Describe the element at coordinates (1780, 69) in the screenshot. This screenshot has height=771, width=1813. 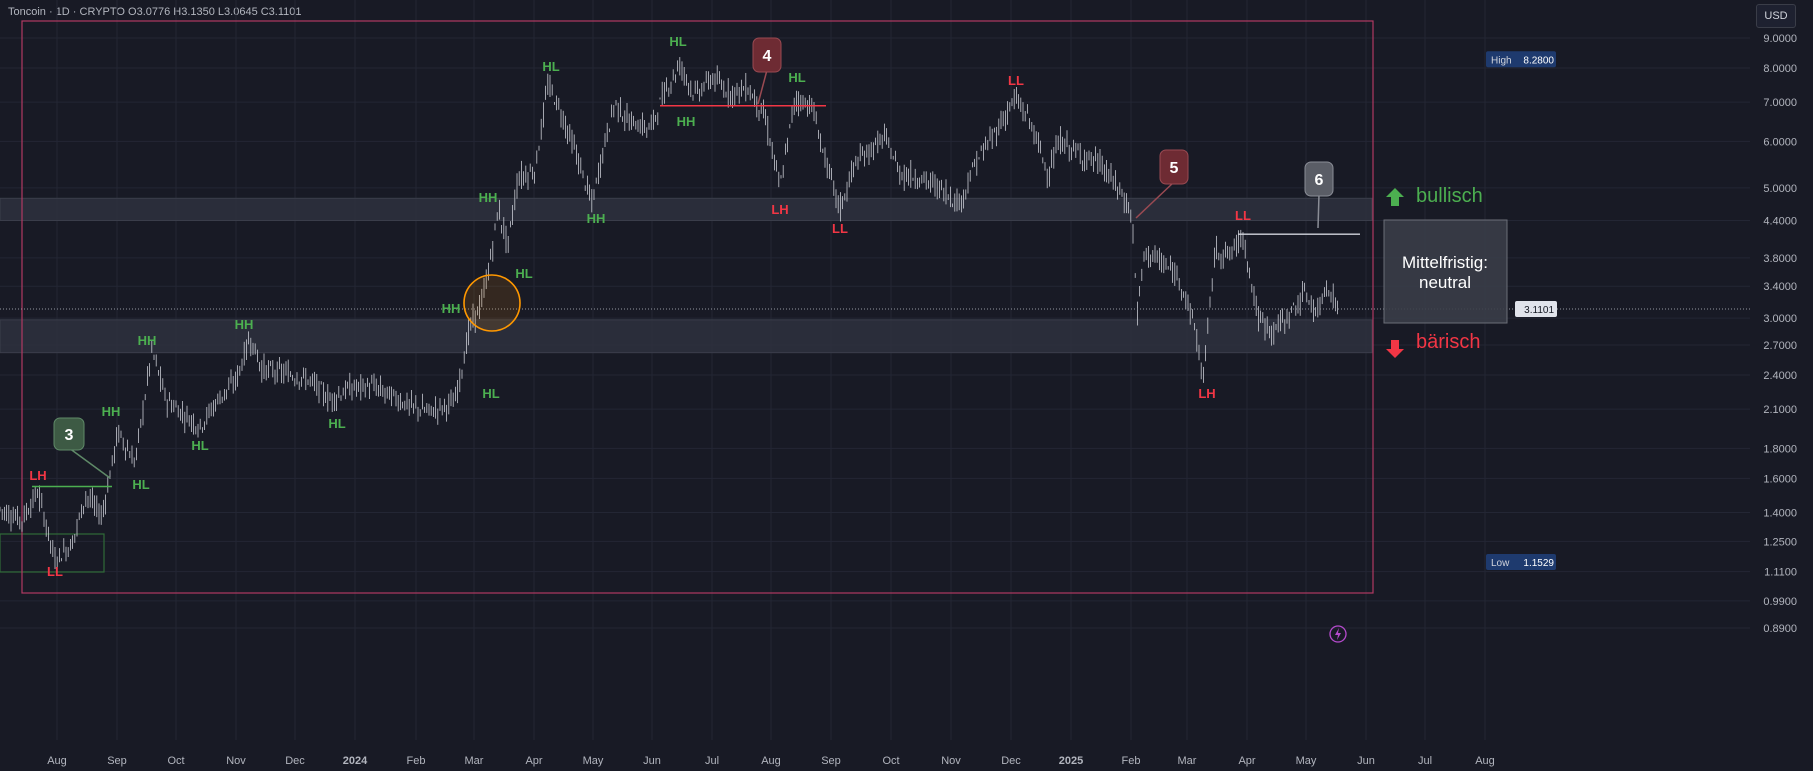
I see `y-tick-label: 8.0000` at that location.